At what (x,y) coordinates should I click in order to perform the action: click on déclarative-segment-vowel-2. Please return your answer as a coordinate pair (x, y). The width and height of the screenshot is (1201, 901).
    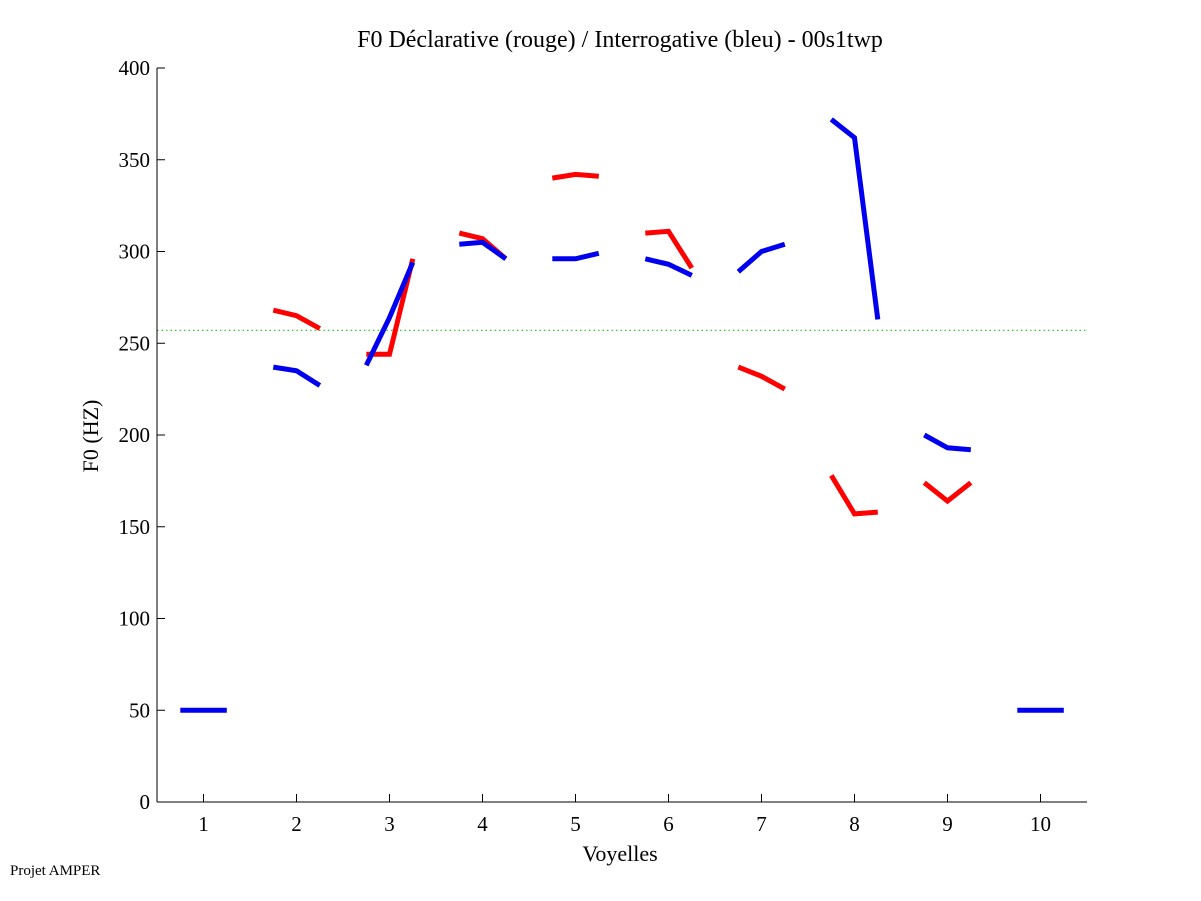
    Looking at the image, I should click on (297, 319).